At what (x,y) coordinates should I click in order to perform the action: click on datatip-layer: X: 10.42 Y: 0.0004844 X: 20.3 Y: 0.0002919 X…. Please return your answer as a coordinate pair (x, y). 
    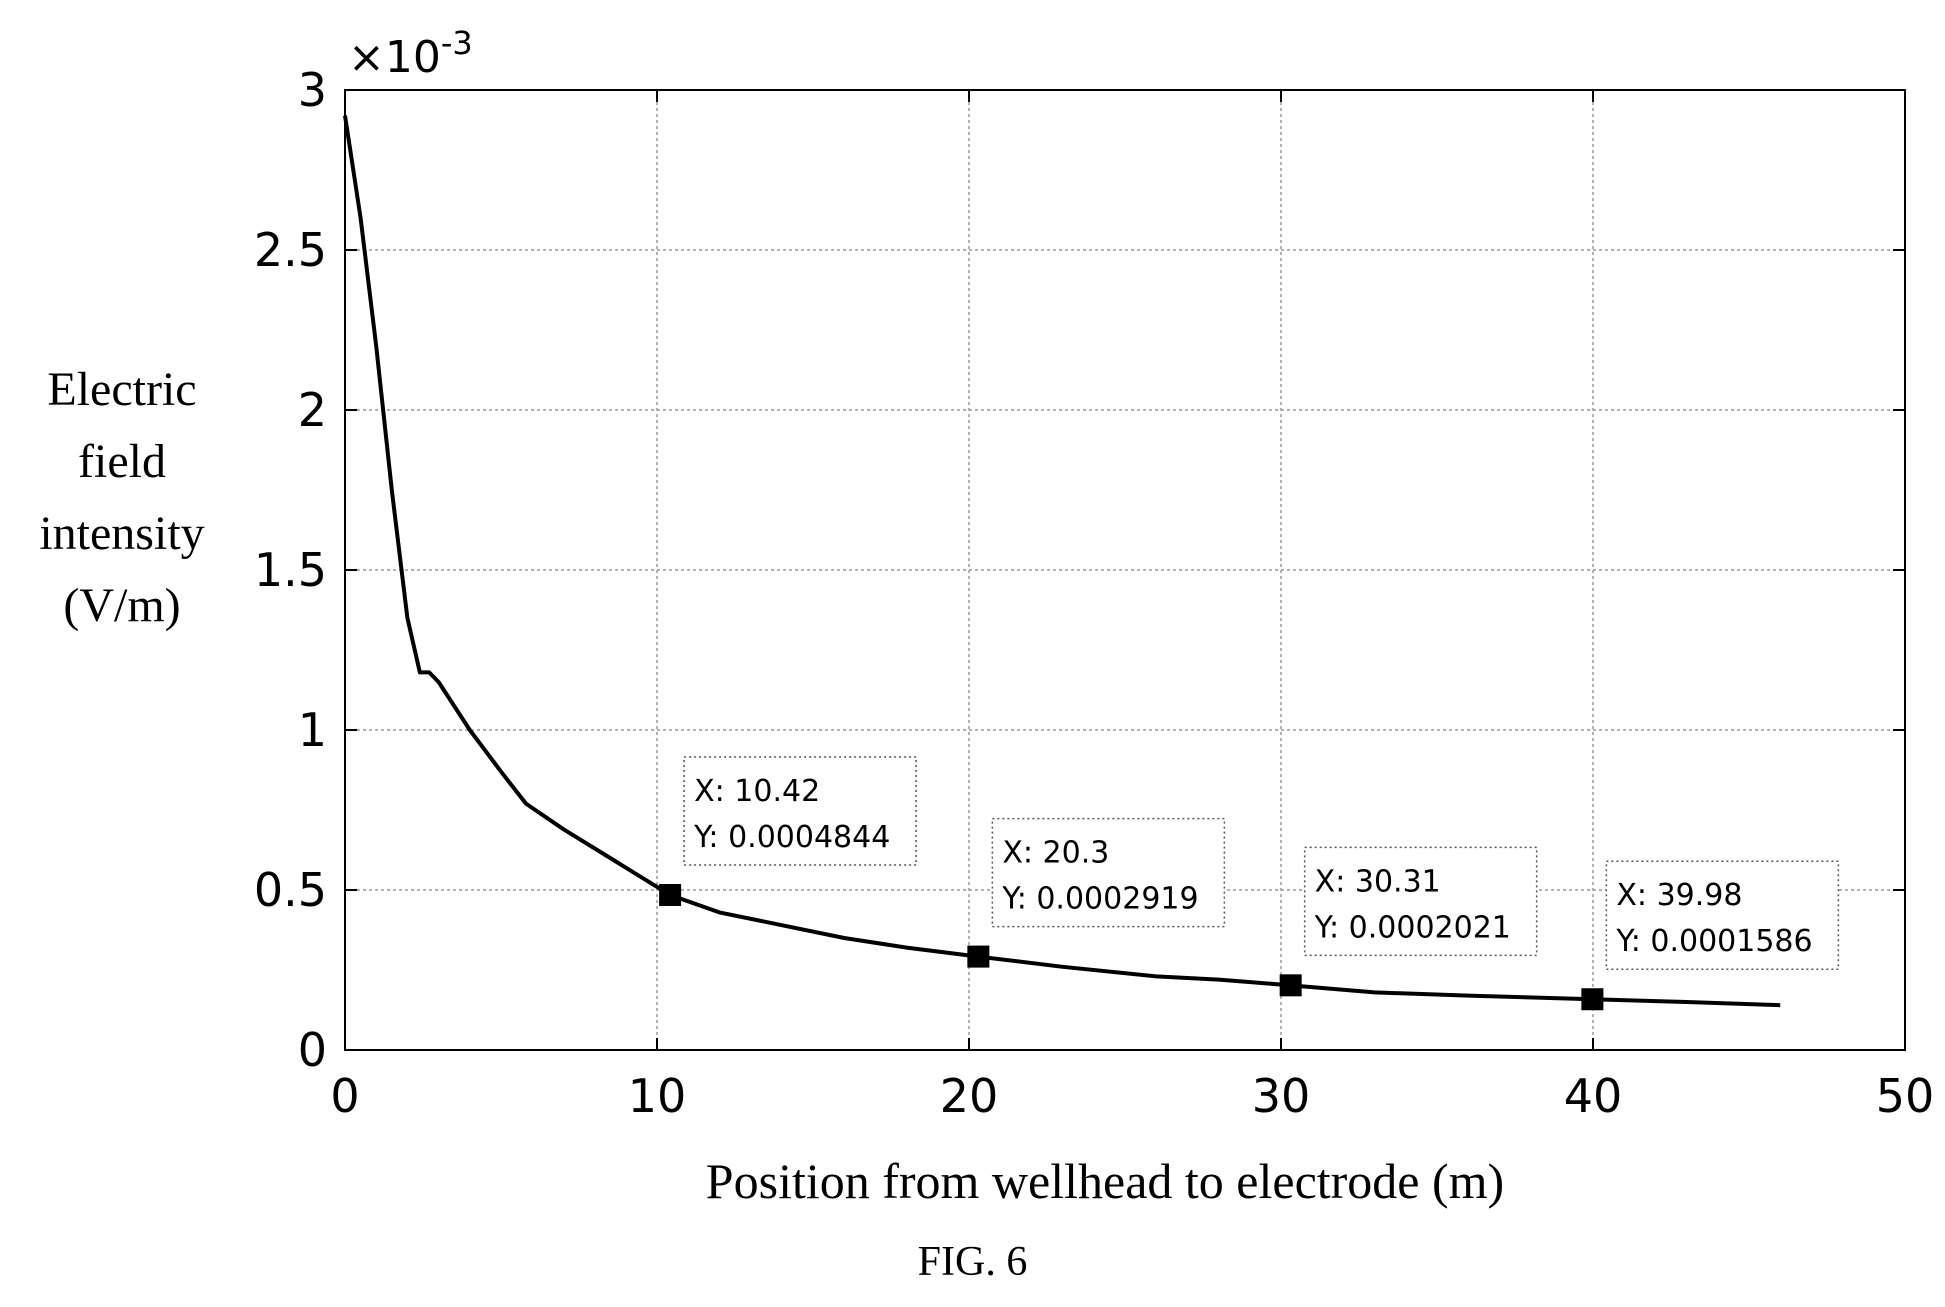
    Looking at the image, I should click on (1249, 883).